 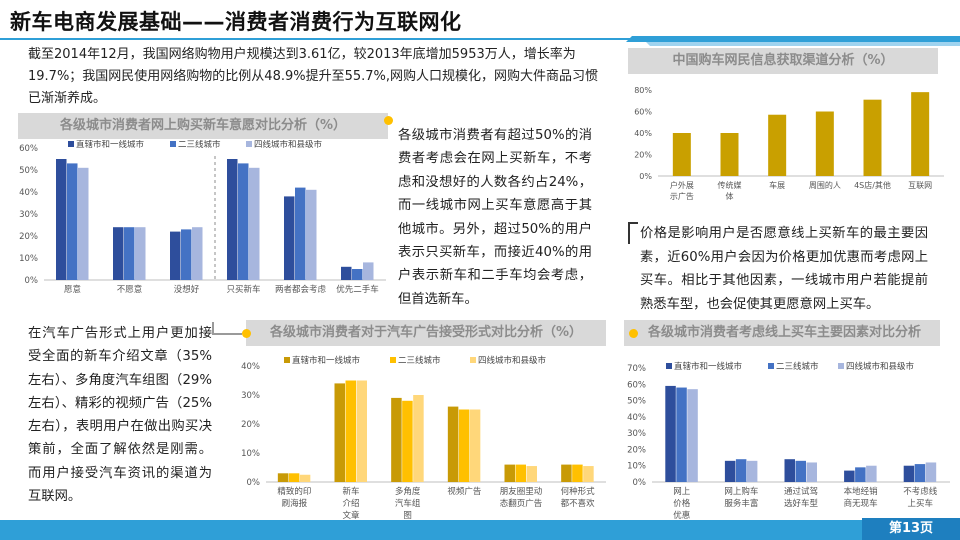 I want to click on bar-chart4-s0-c1, so click(x=730, y=471).